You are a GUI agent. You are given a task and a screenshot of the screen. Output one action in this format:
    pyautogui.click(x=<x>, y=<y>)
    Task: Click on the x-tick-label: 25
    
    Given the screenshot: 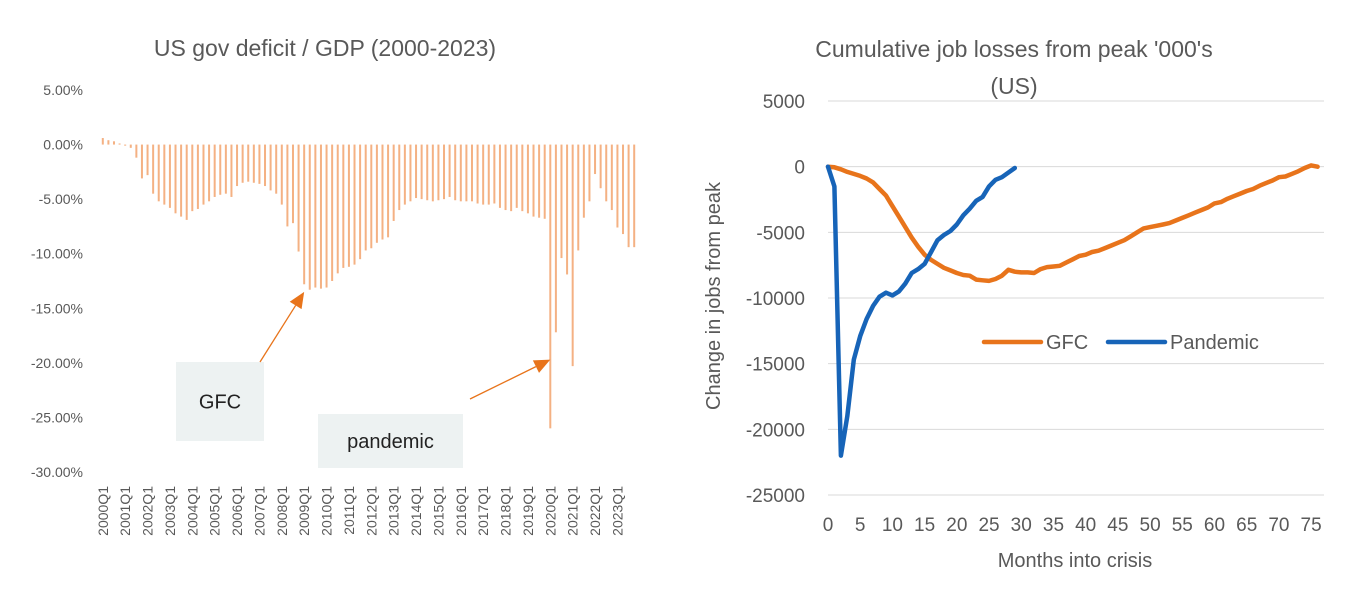 What is the action you would take?
    pyautogui.click(x=988, y=525)
    